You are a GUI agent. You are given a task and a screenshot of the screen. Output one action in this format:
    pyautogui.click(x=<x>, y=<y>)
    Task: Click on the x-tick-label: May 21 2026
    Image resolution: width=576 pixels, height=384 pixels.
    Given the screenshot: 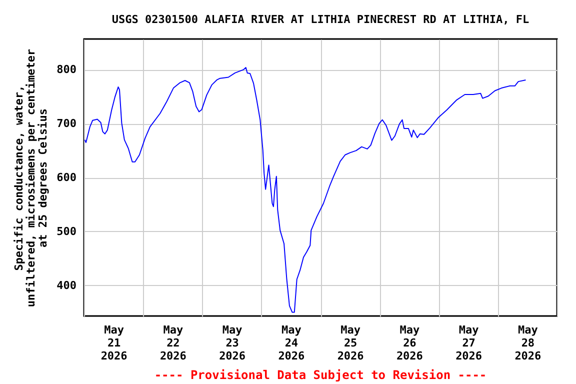 What is the action you would take?
    pyautogui.click(x=114, y=343)
    